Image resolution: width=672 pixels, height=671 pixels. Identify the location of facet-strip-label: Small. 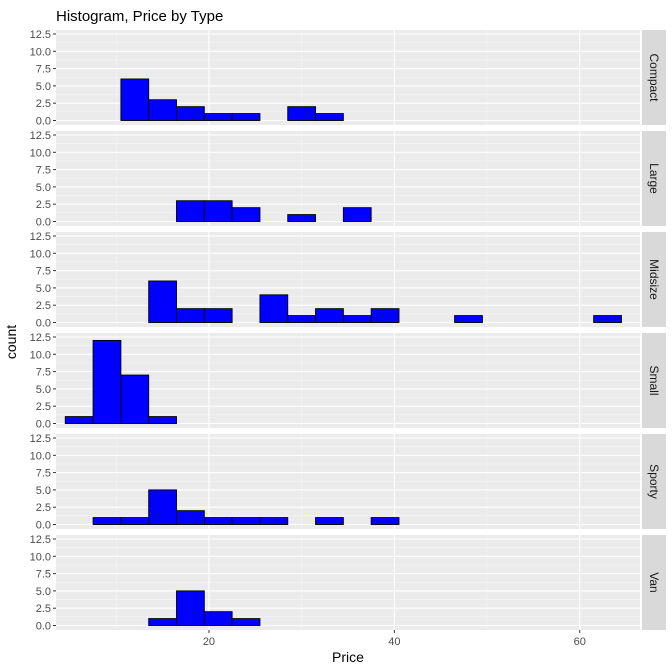
(654, 380).